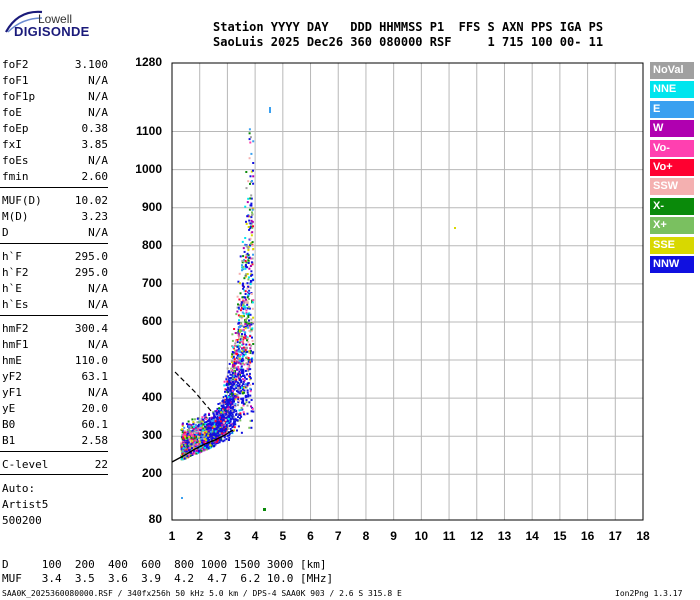 This screenshot has width=700, height=600. What do you see at coordinates (55, 98) in the screenshot?
I see `param-row: foF1p N/A` at bounding box center [55, 98].